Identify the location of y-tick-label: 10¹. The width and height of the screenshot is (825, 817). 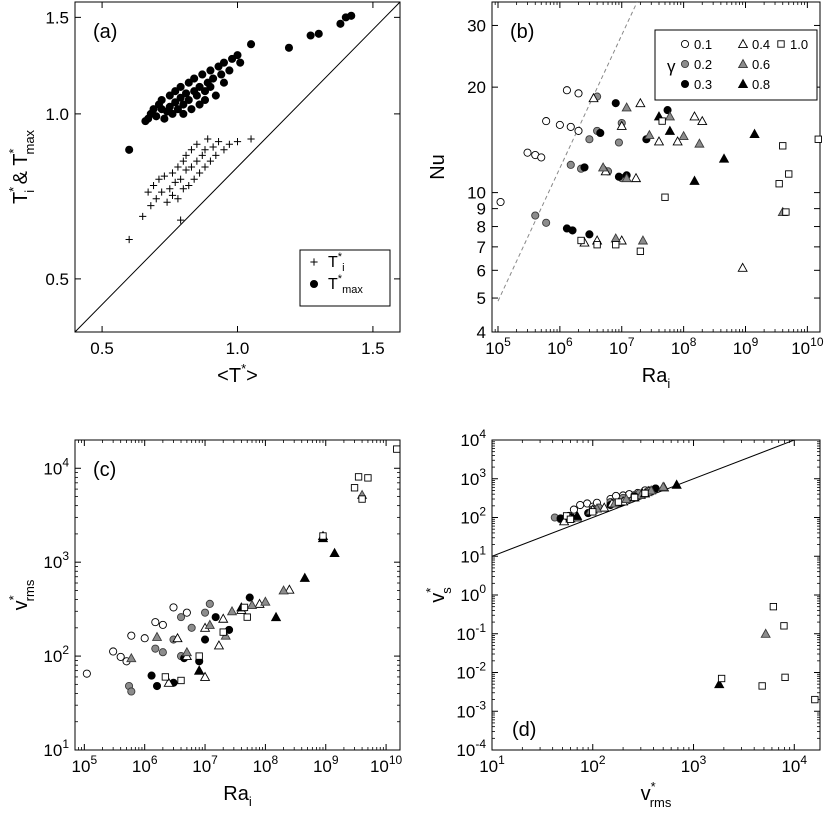
(56, 748).